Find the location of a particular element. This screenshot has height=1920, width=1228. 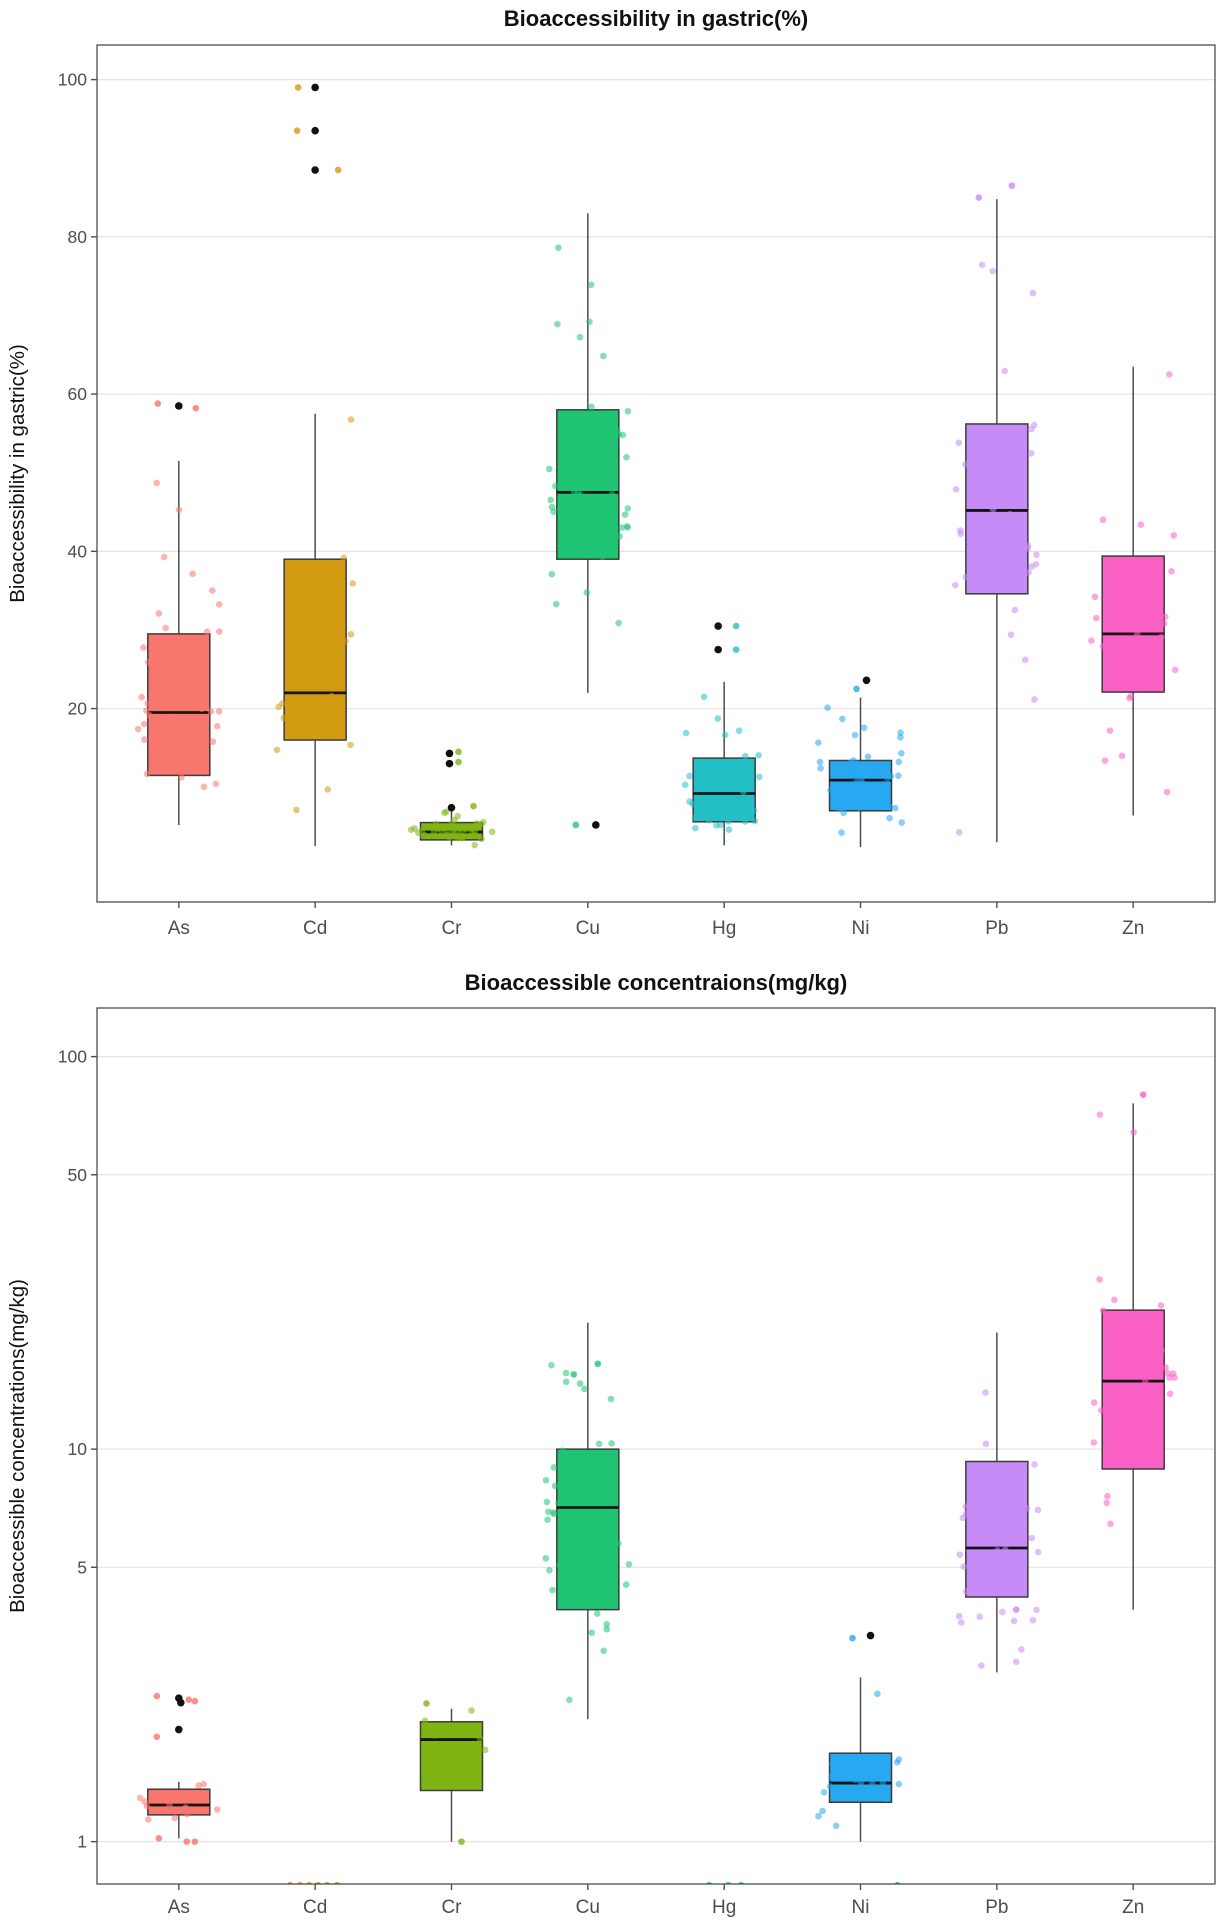

jitter-points-As is located at coordinates (178, 595).